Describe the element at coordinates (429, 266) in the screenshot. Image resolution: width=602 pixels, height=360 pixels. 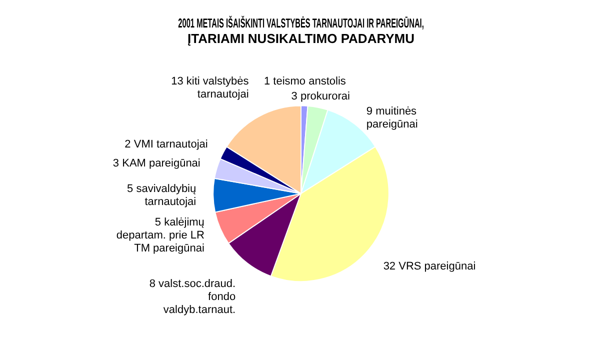
I see `slice-label: 32 VRS pareigūnai` at that location.